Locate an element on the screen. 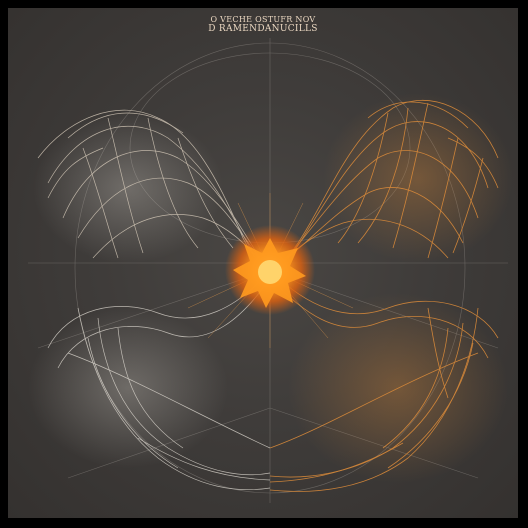 This screenshot has width=528, height=528. title-block: O VECHE OSTUFR NOV D RAMENDANUCILLS is located at coordinates (263, 25).